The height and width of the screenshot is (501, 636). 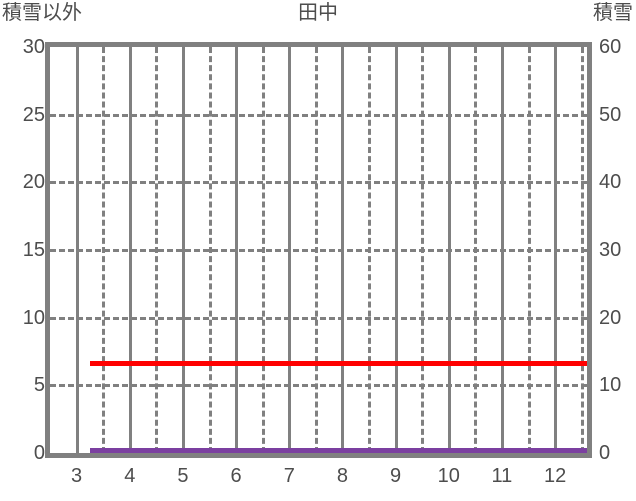 What do you see at coordinates (236, 476) in the screenshot?
I see `x-axis-tick-label: 6` at bounding box center [236, 476].